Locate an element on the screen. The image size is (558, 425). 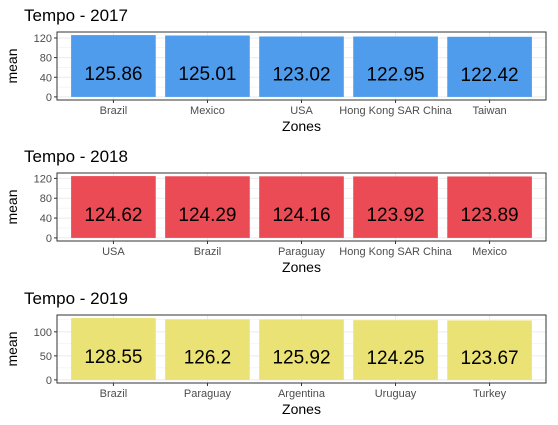
x-category-label: Taiwan is located at coordinates (489, 111).